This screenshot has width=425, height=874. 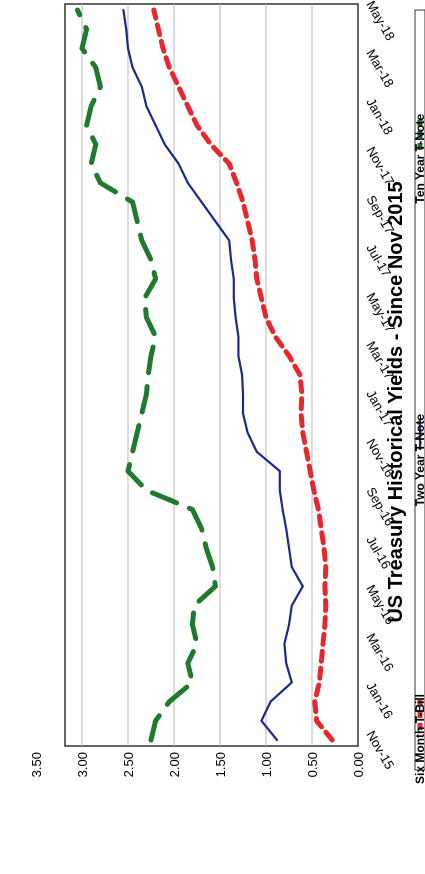 What do you see at coordinates (419, 739) in the screenshot?
I see `legend-label: Six Month T-Bill` at bounding box center [419, 739].